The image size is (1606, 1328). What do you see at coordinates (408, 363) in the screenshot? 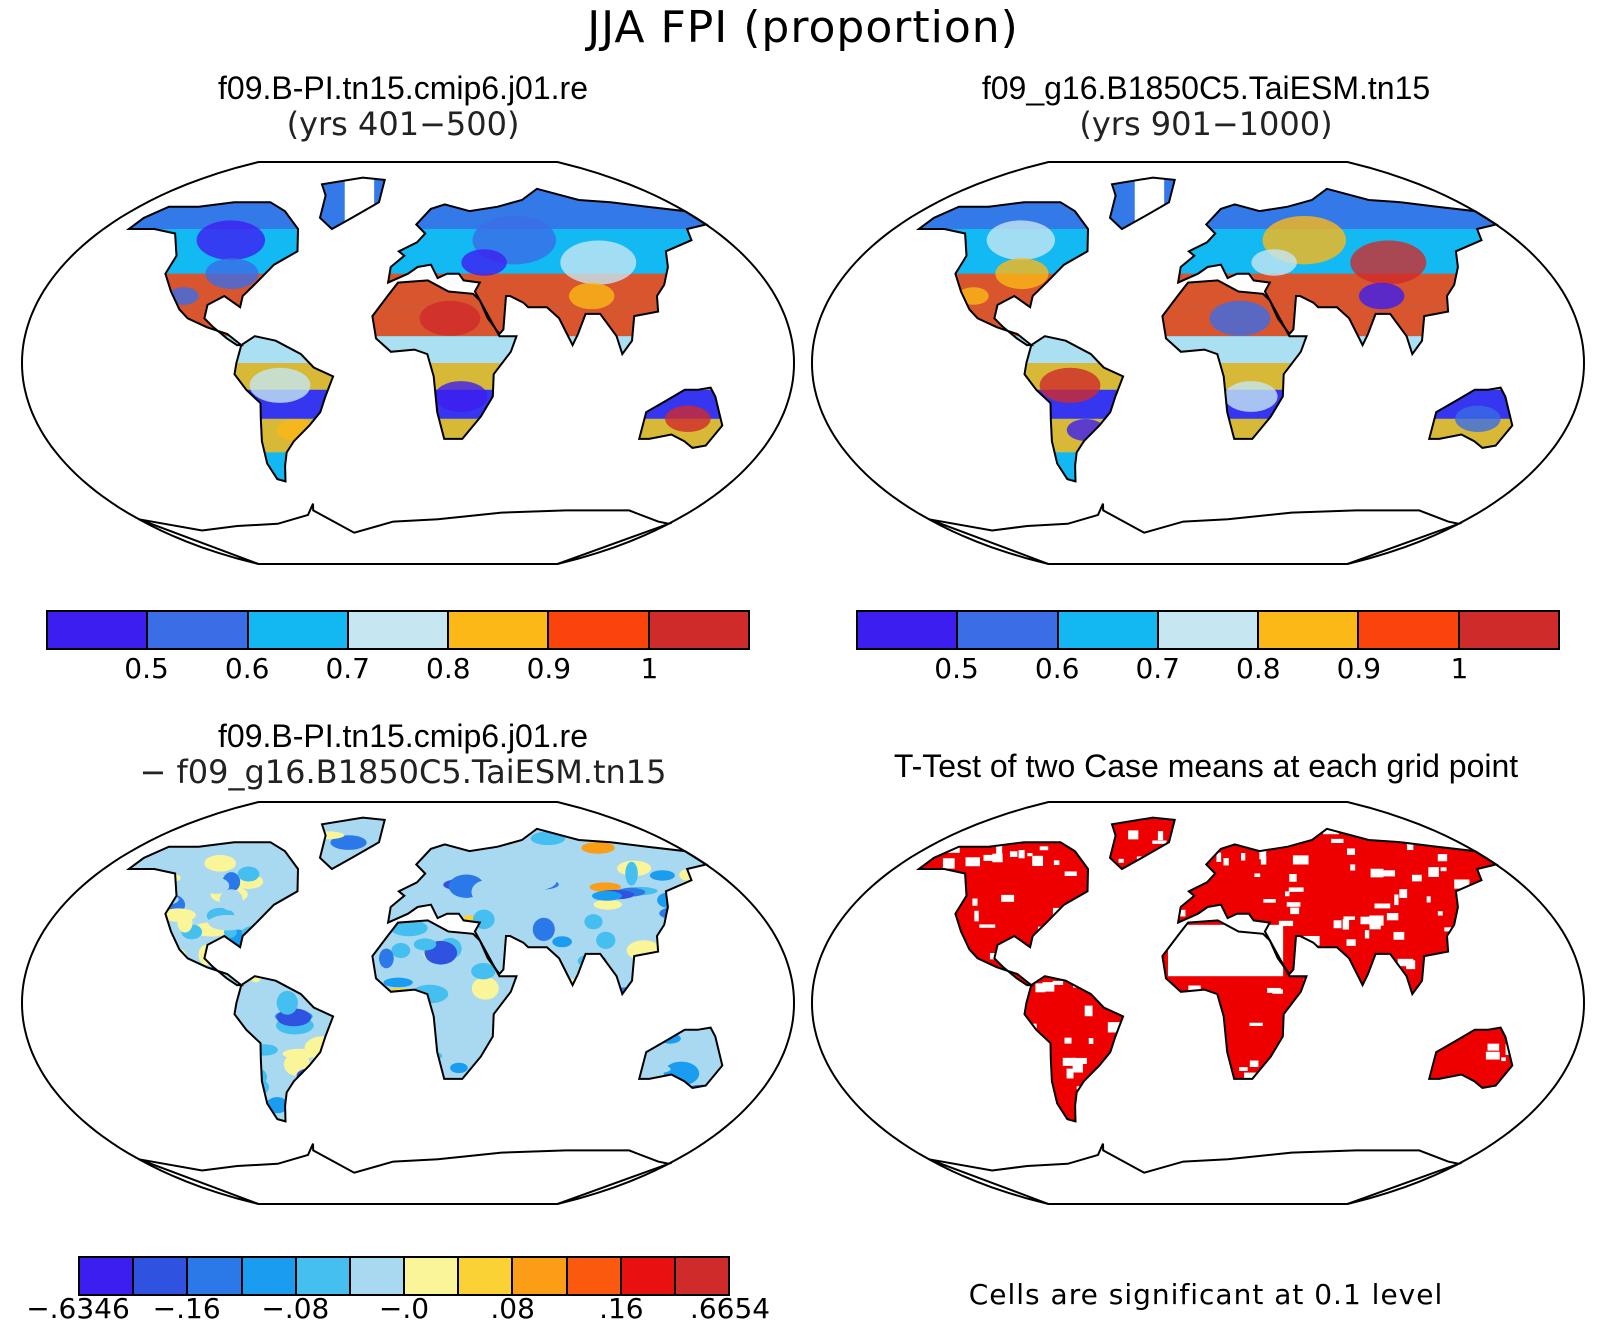
I see `map-top-left` at bounding box center [408, 363].